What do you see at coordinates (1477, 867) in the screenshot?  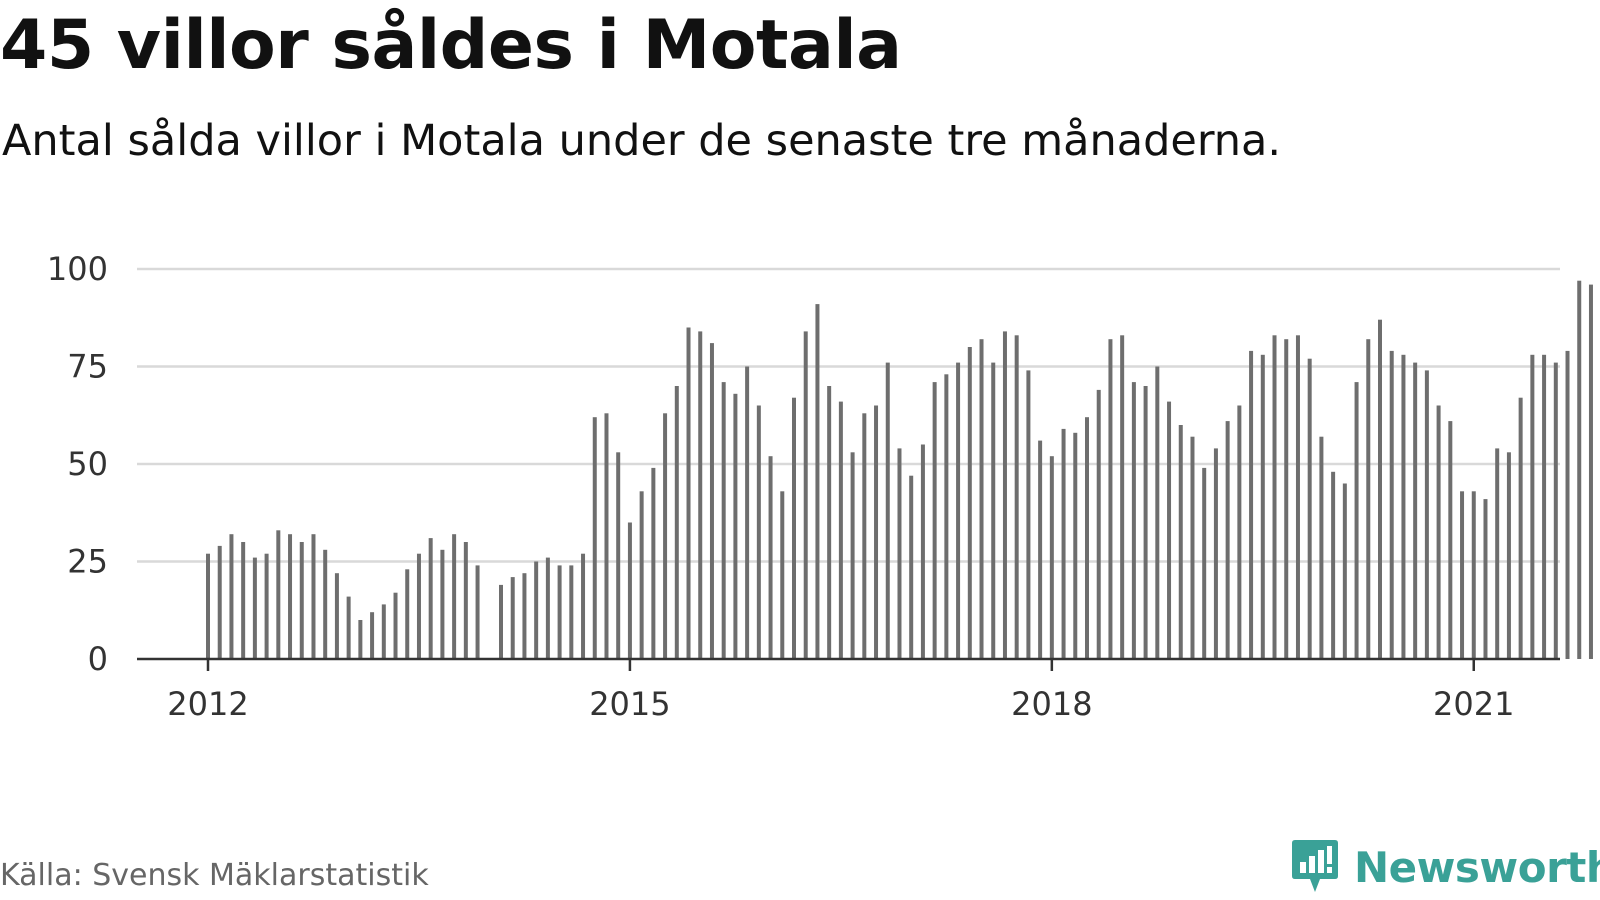 I see `brand-name: Newsworthy` at bounding box center [1477, 867].